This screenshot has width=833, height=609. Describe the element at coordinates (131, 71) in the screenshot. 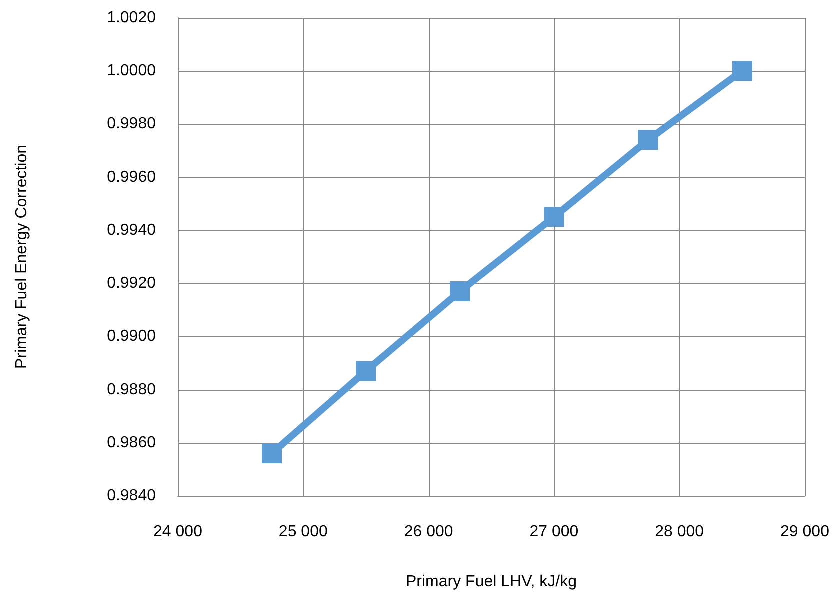

I see `y-tick-label: 1.0000` at that location.